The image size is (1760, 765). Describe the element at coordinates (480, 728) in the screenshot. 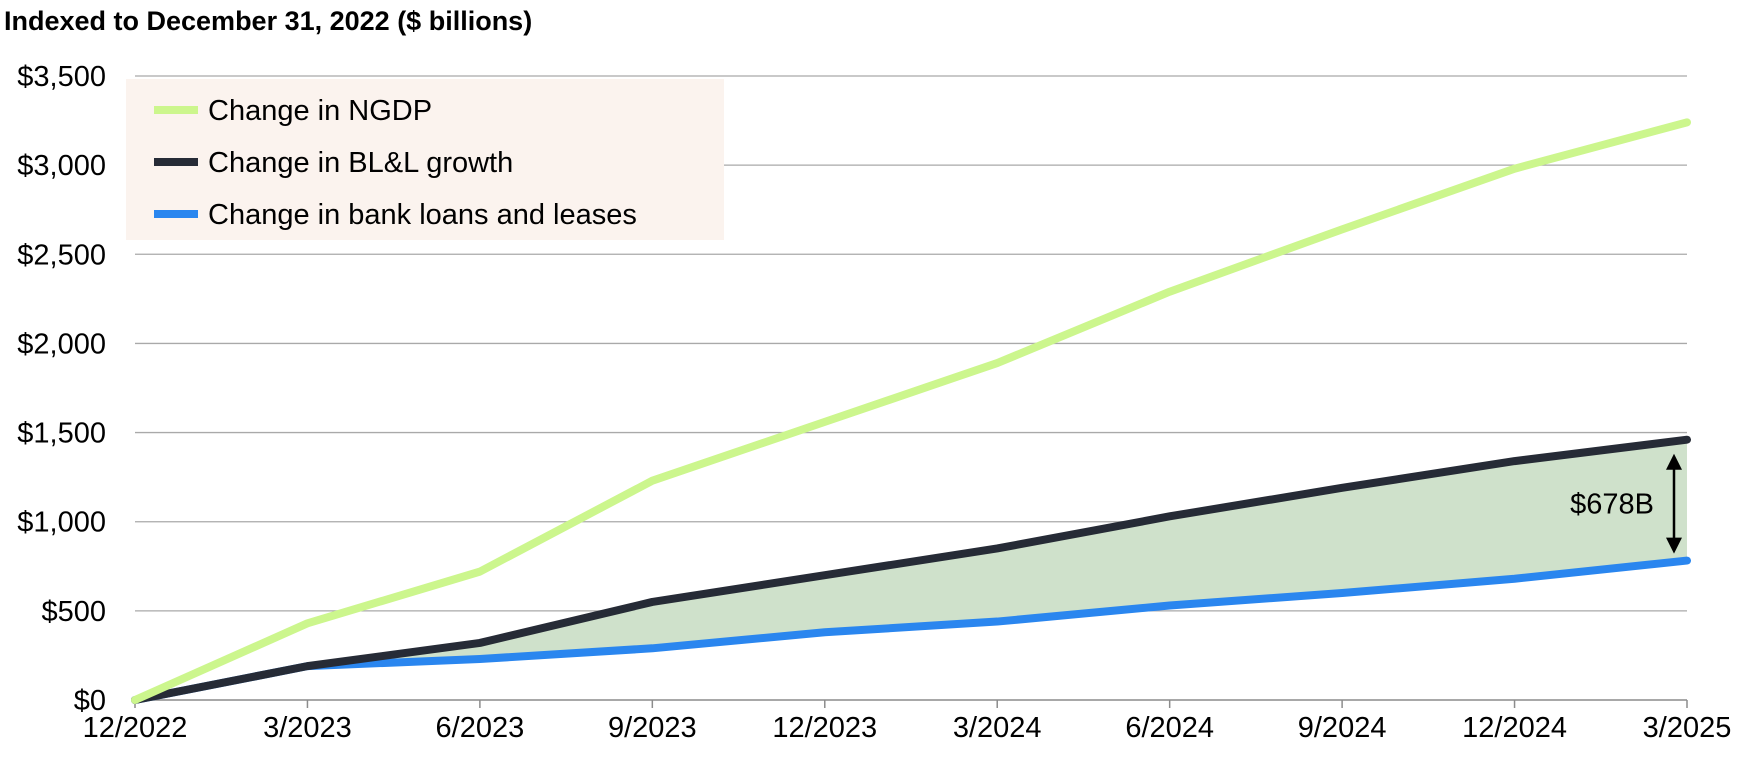

I see `x-tick-label: 6/2023` at that location.